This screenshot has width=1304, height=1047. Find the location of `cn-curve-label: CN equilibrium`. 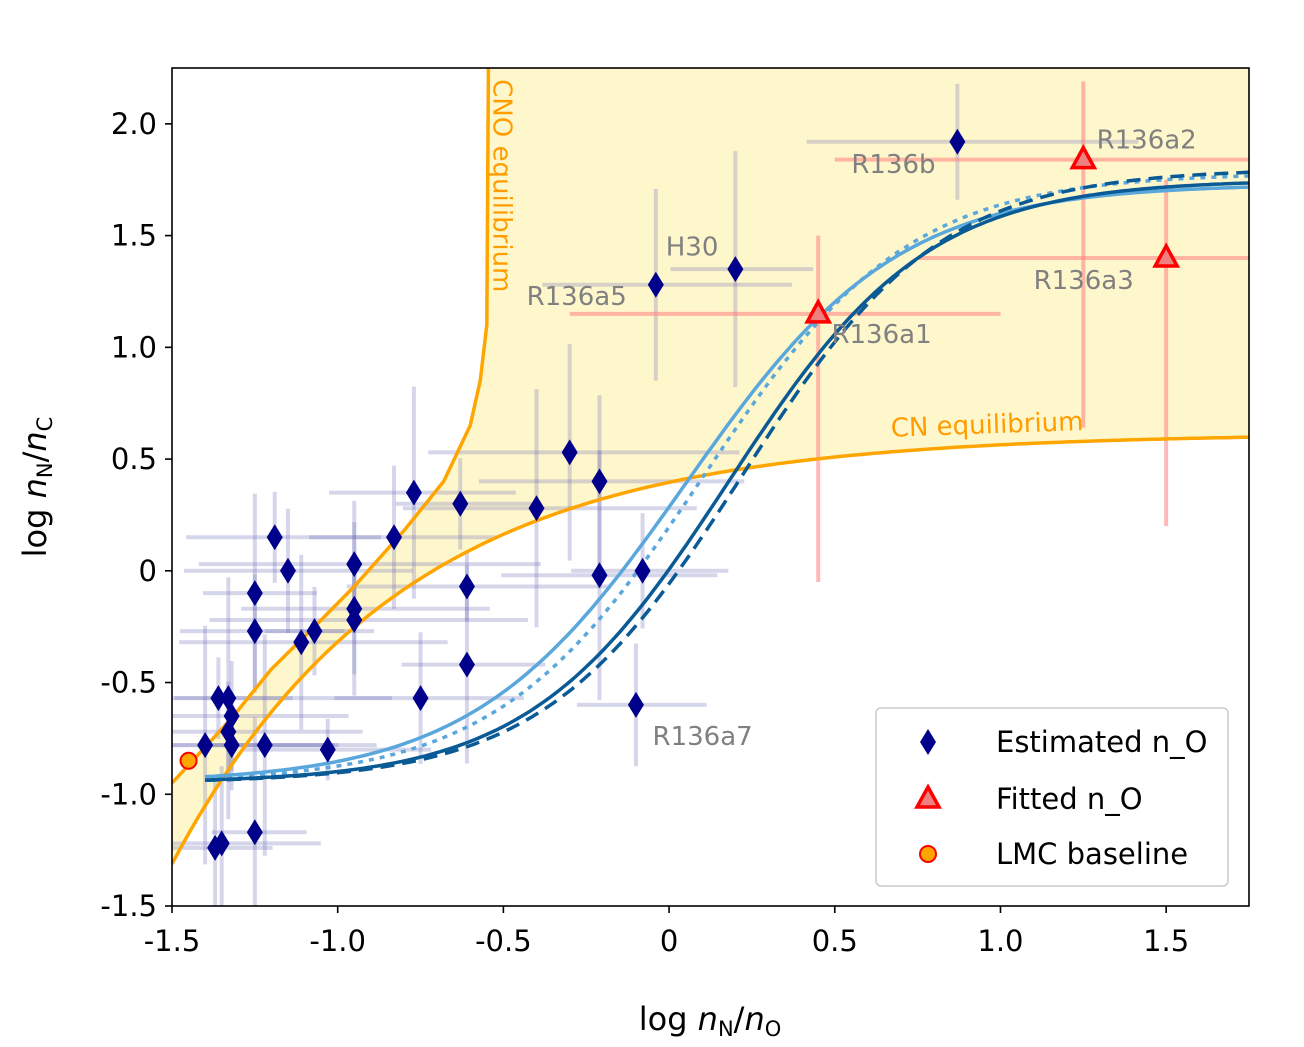

cn-curve-label: CN equilibrium is located at coordinates (987, 425).